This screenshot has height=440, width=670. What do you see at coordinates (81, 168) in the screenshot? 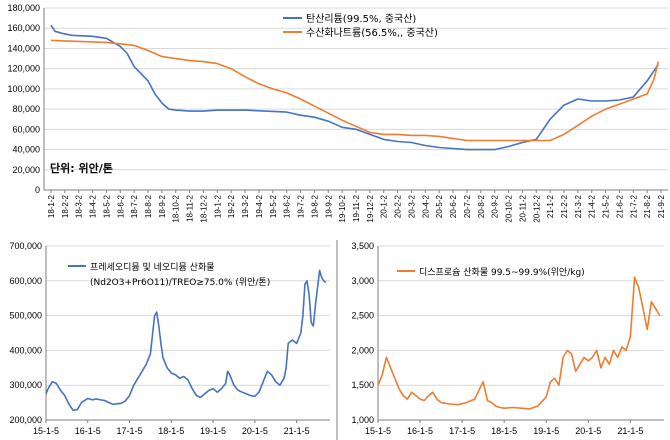
I see `top-unit-label: 단위: 위안/톤` at bounding box center [81, 168].